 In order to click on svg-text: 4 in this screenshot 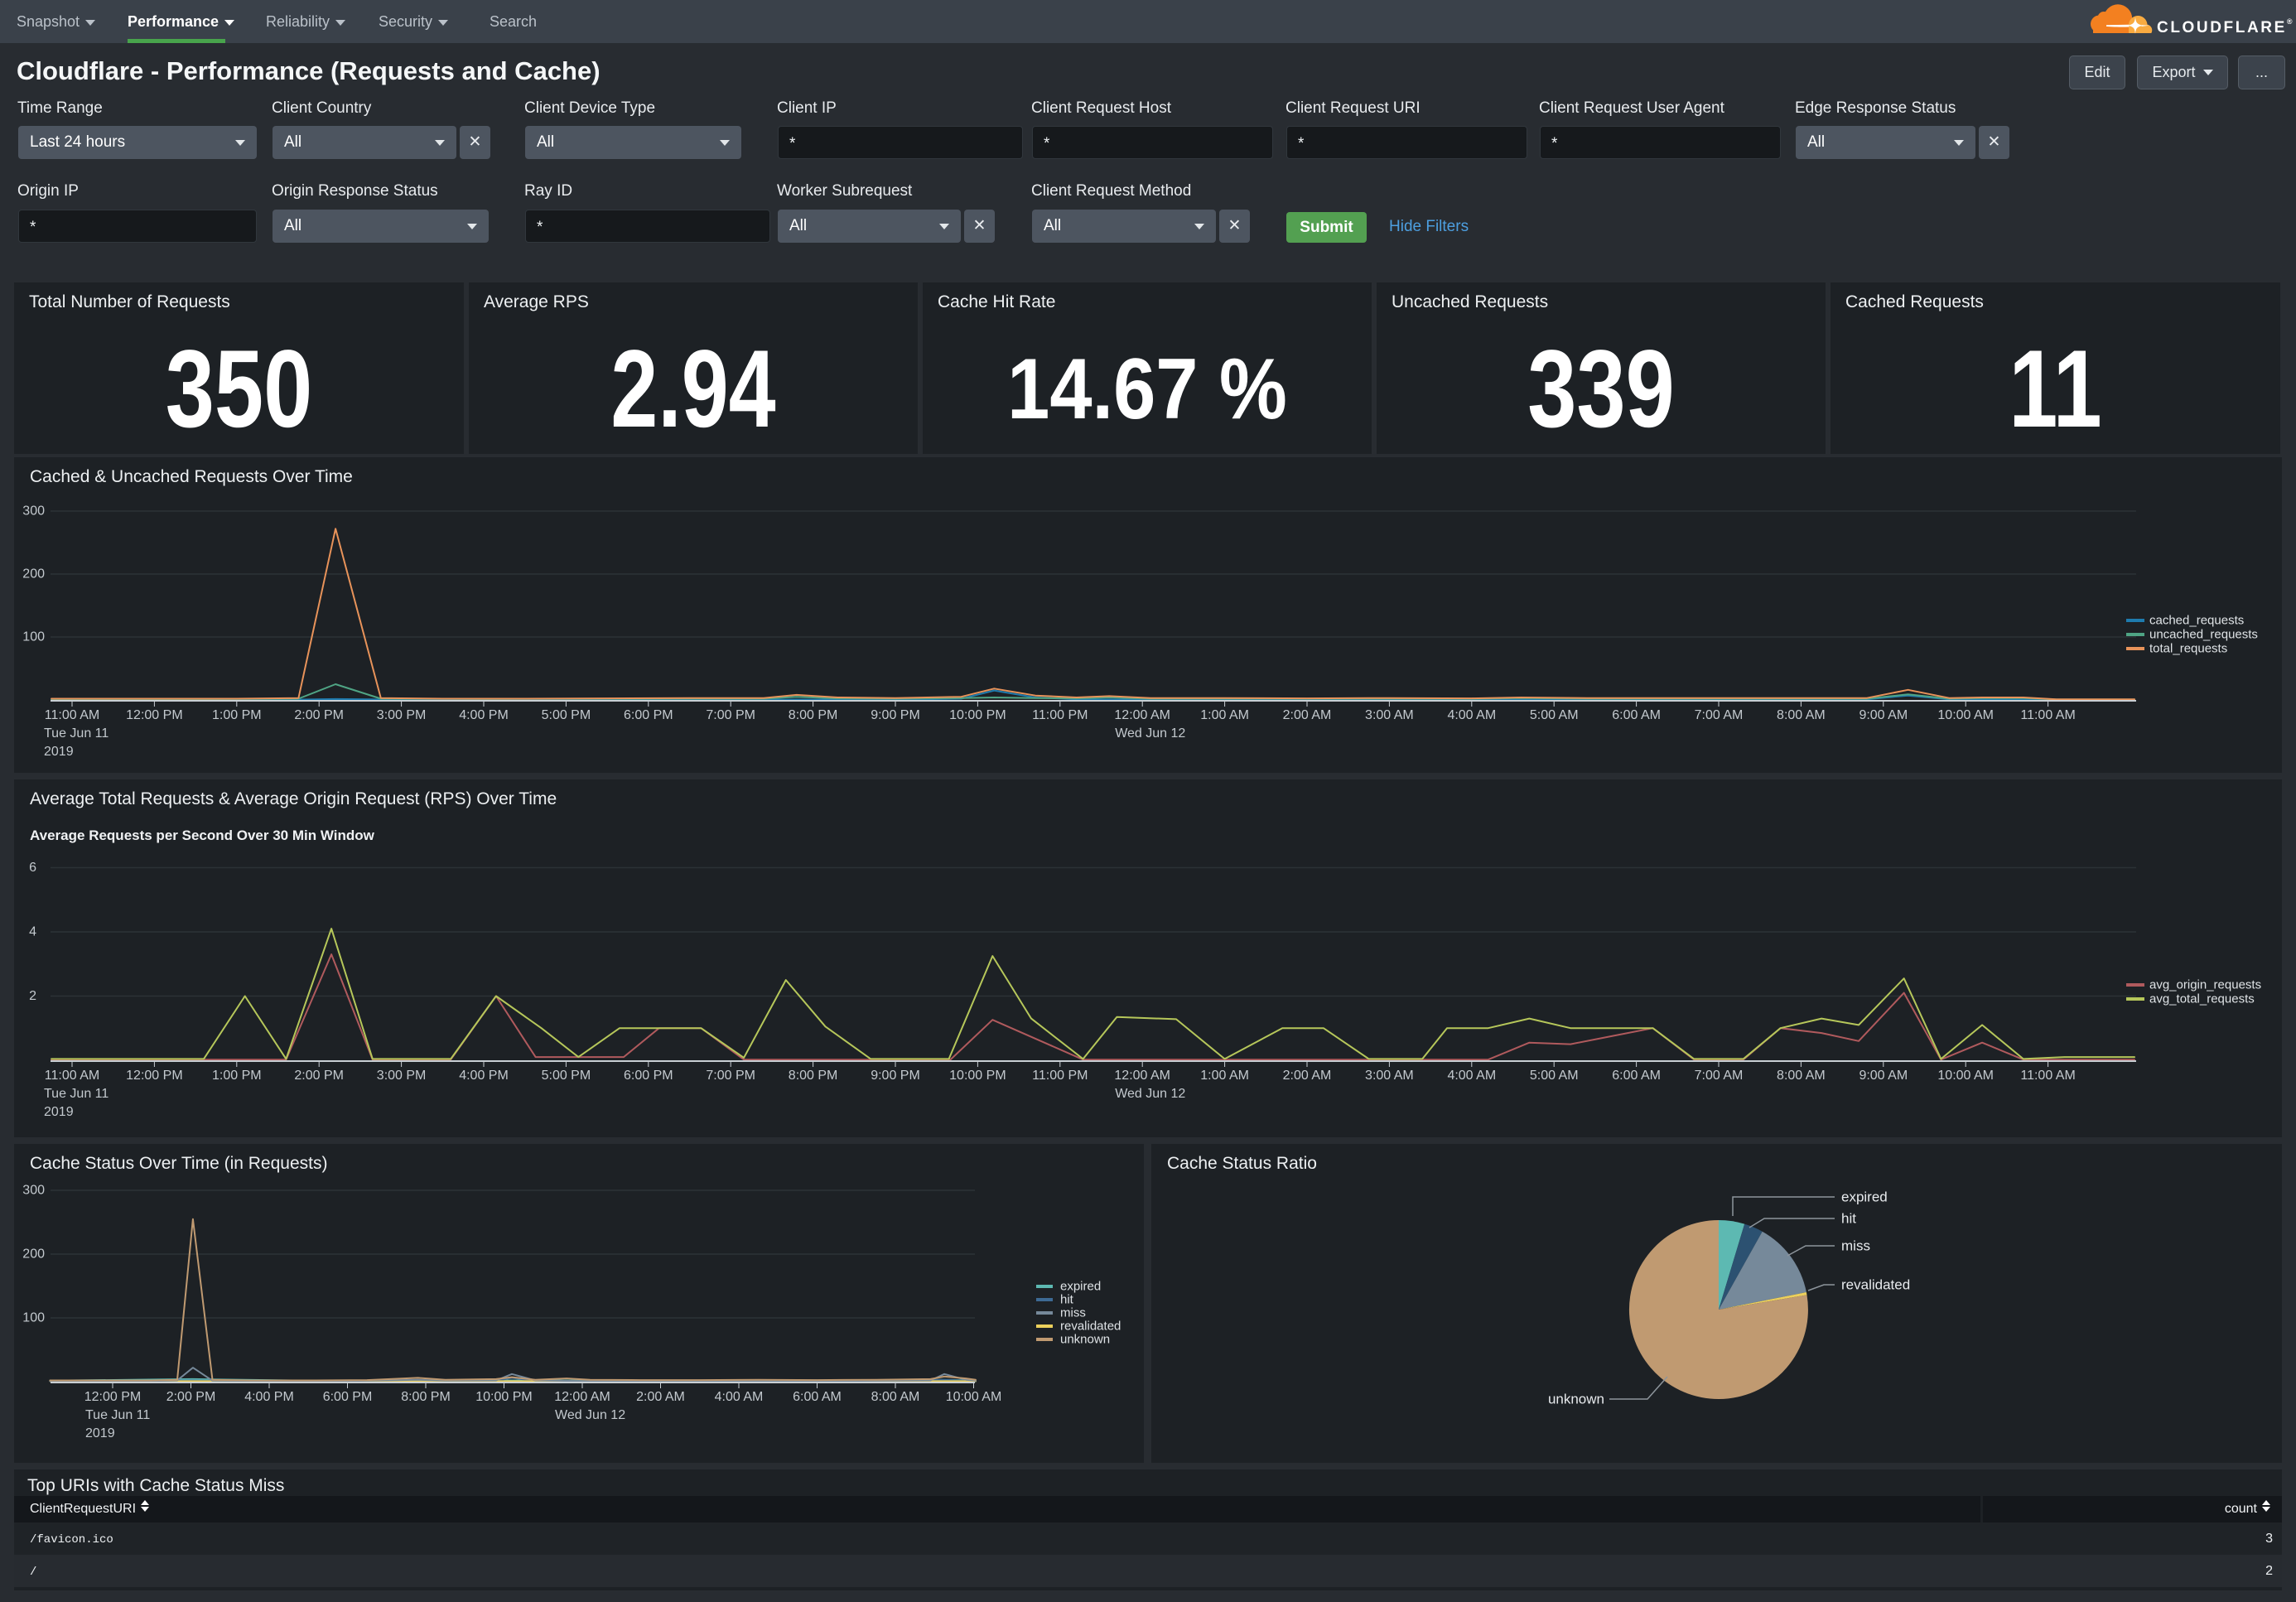, I will do `click(32, 932)`.